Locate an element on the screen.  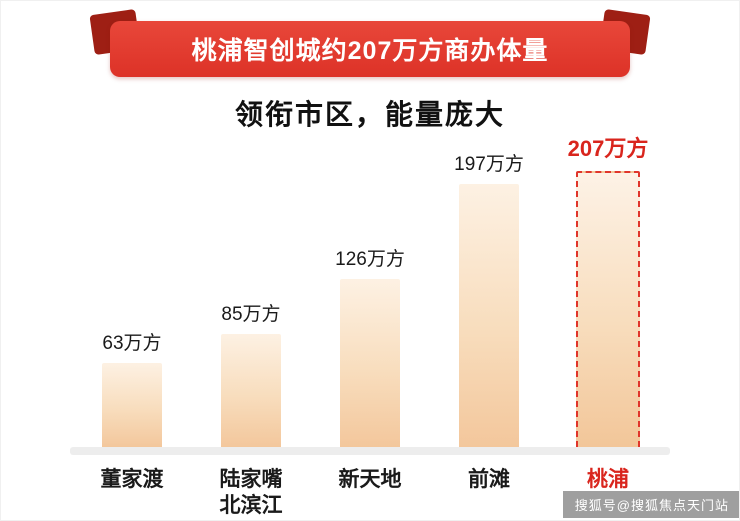
bar-column: 63万方 is located at coordinates (132, 387).